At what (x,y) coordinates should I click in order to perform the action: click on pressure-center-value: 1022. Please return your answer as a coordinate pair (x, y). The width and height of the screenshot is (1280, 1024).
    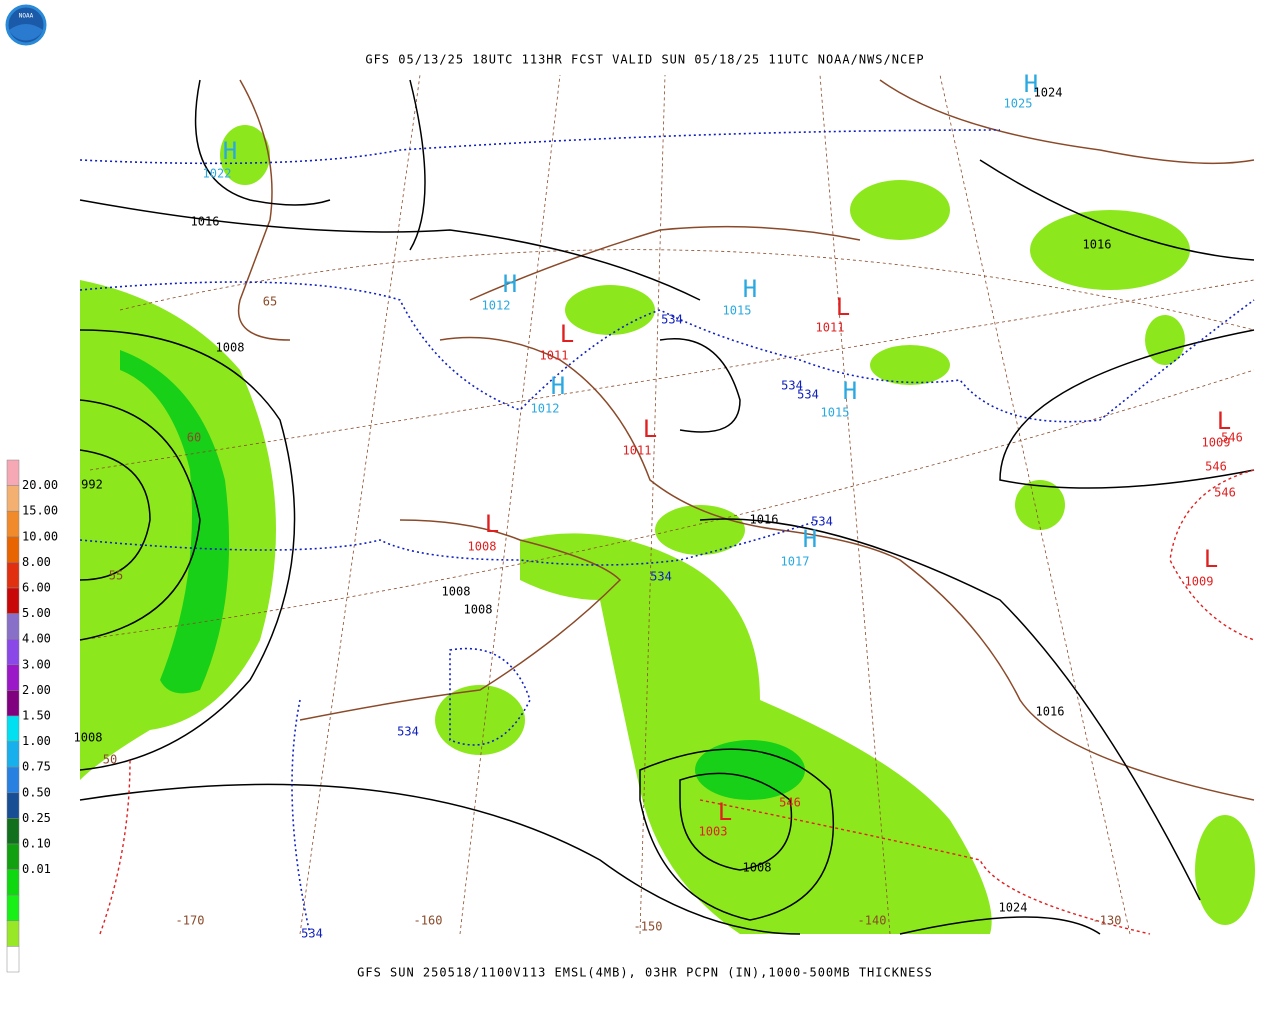
    Looking at the image, I should click on (217, 174).